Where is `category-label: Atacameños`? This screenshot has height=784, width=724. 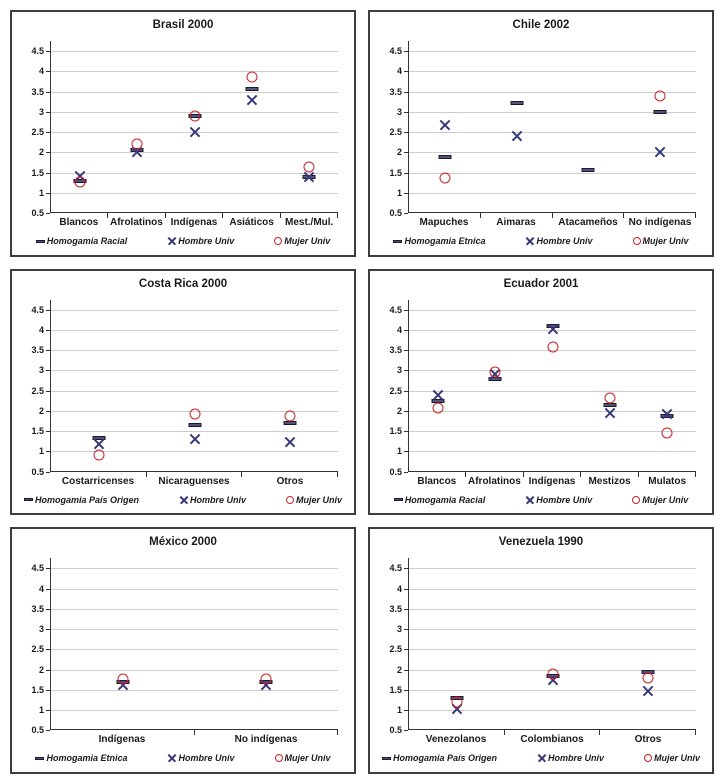
category-label: Atacameños is located at coordinates (588, 222).